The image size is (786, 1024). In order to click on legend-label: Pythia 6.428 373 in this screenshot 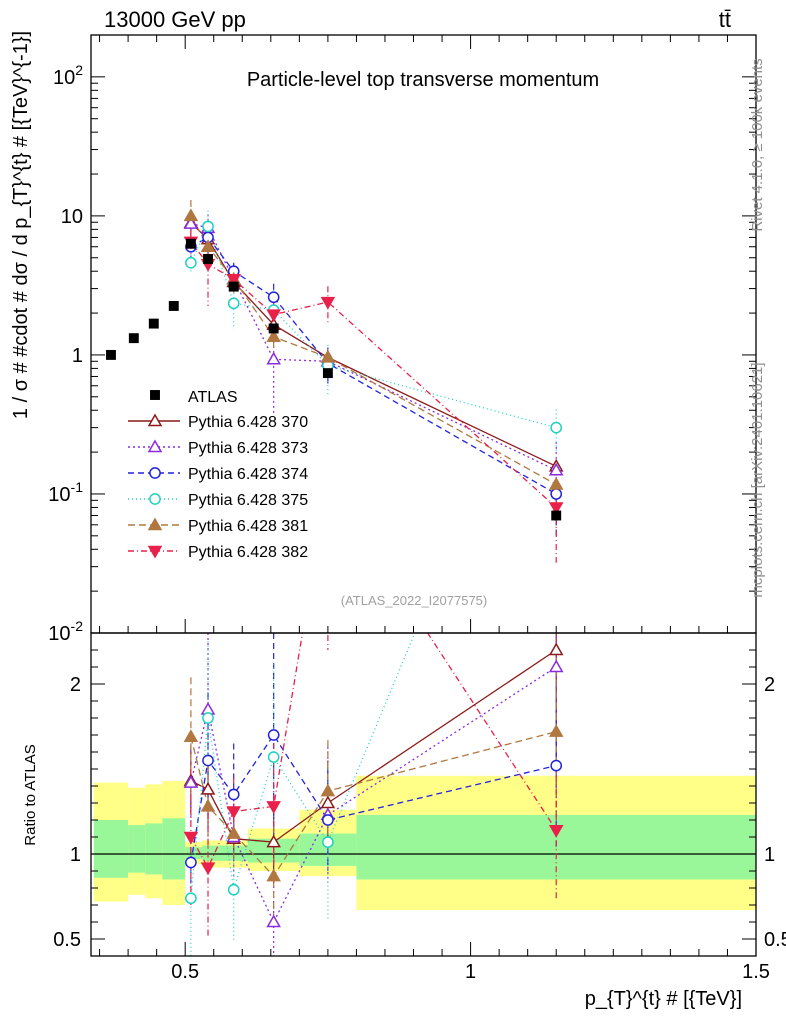, I will do `click(248, 448)`.